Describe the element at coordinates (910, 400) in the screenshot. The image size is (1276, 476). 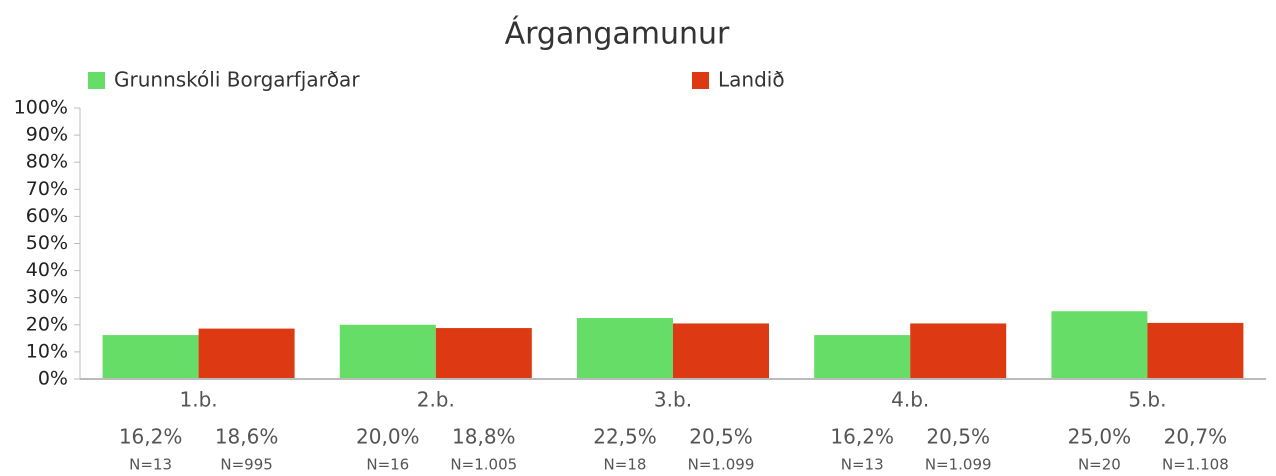
I see `x-tick-label: 4.b.` at that location.